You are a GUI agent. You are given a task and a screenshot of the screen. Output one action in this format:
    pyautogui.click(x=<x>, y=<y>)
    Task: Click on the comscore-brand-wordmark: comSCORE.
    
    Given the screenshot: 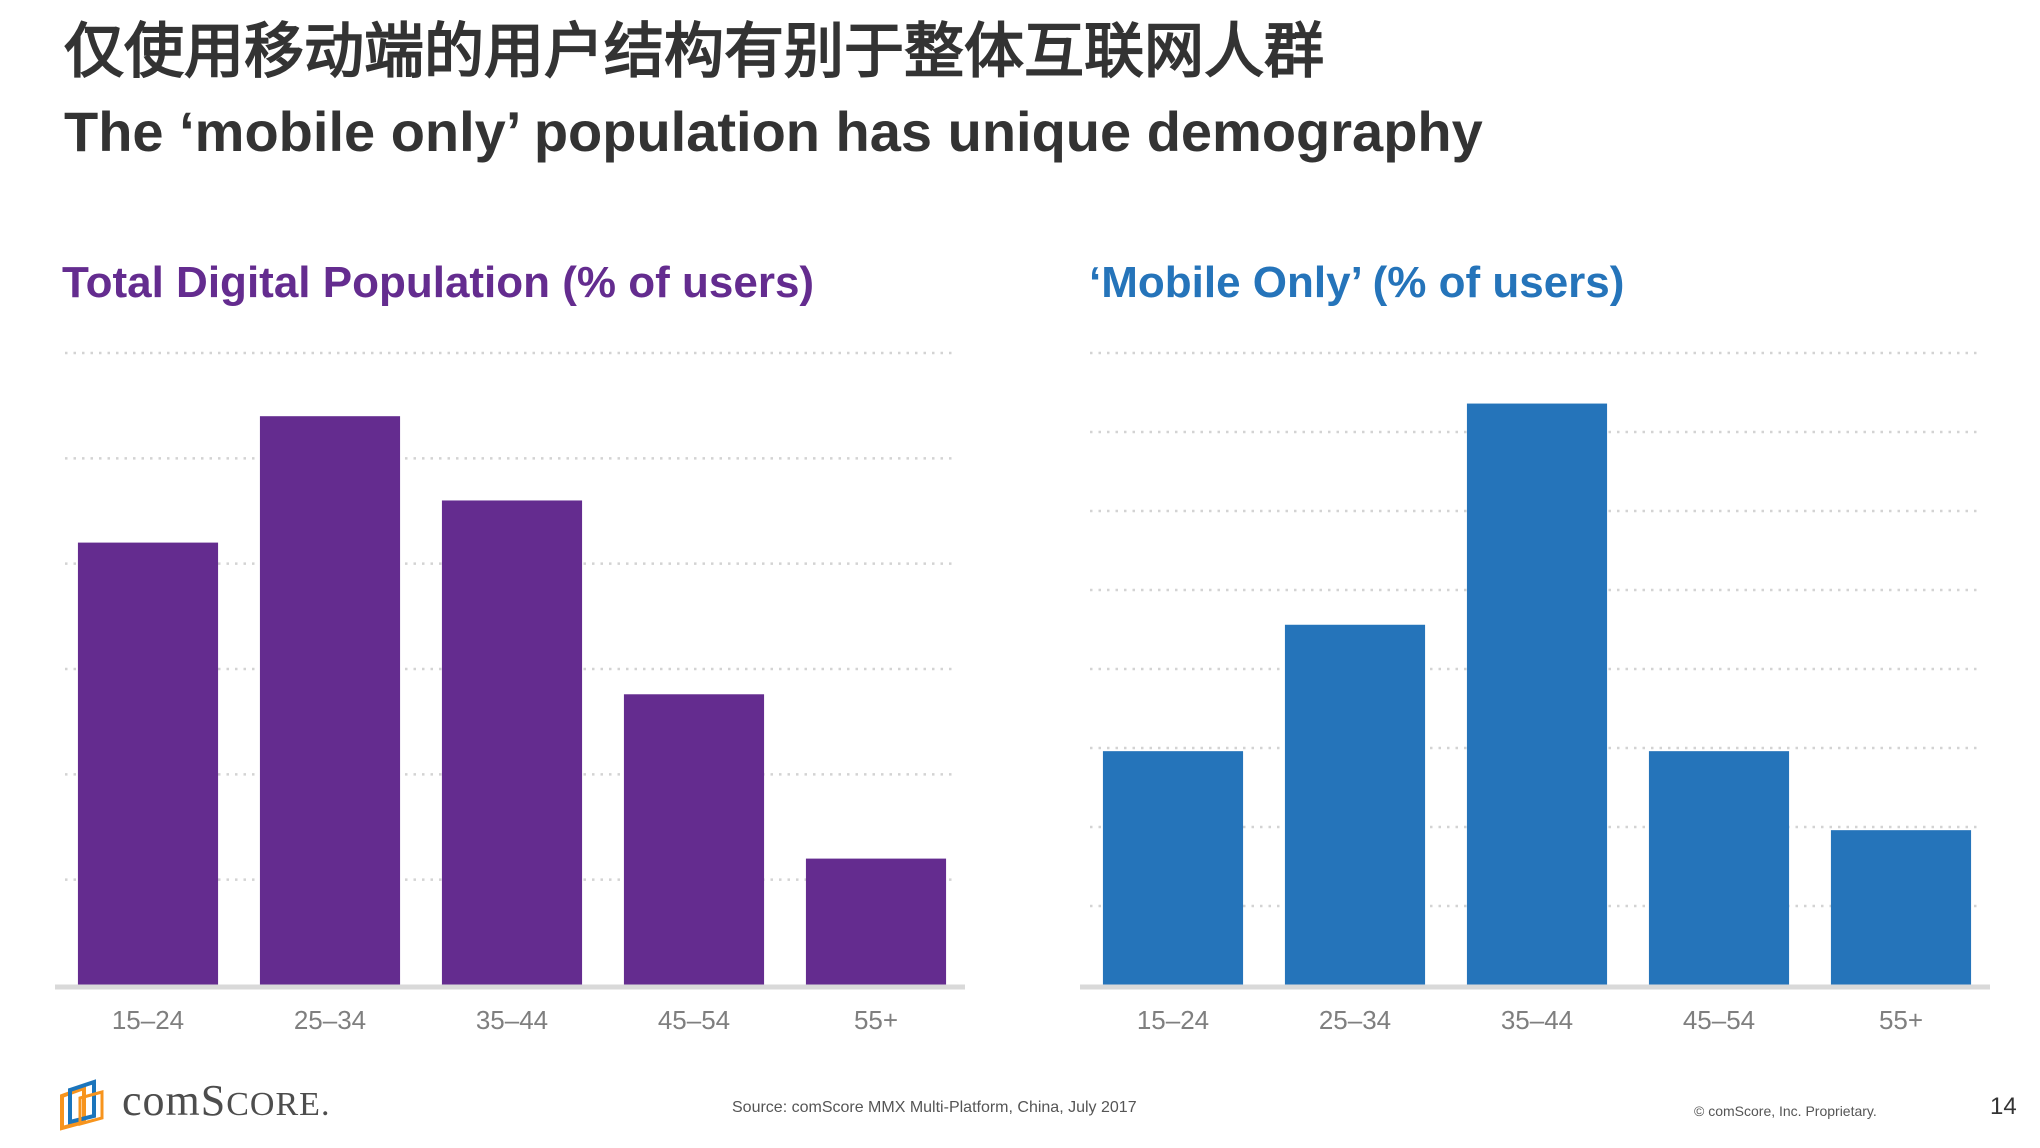 What is the action you would take?
    pyautogui.click(x=226, y=1100)
    